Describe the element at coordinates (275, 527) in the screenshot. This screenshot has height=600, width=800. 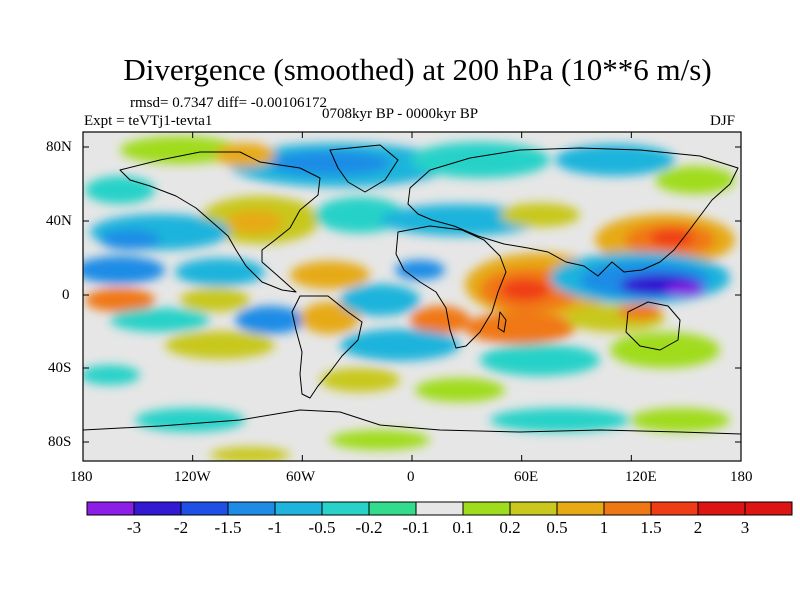
I see `colorbar-label: -1` at that location.